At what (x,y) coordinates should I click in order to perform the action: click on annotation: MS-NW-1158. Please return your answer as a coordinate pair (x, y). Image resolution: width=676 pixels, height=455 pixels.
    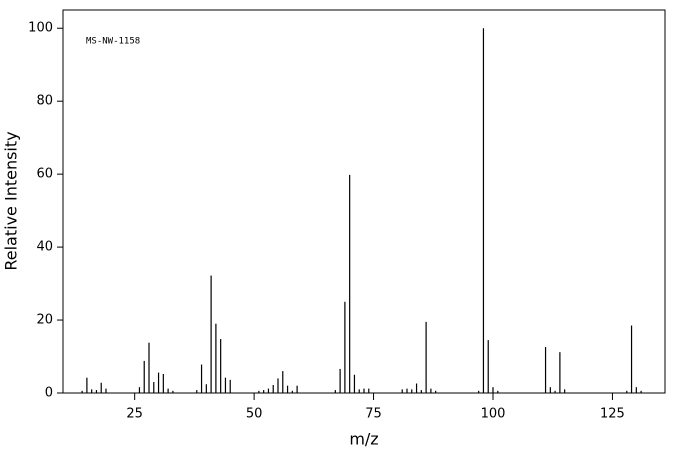
    Looking at the image, I should click on (113, 42).